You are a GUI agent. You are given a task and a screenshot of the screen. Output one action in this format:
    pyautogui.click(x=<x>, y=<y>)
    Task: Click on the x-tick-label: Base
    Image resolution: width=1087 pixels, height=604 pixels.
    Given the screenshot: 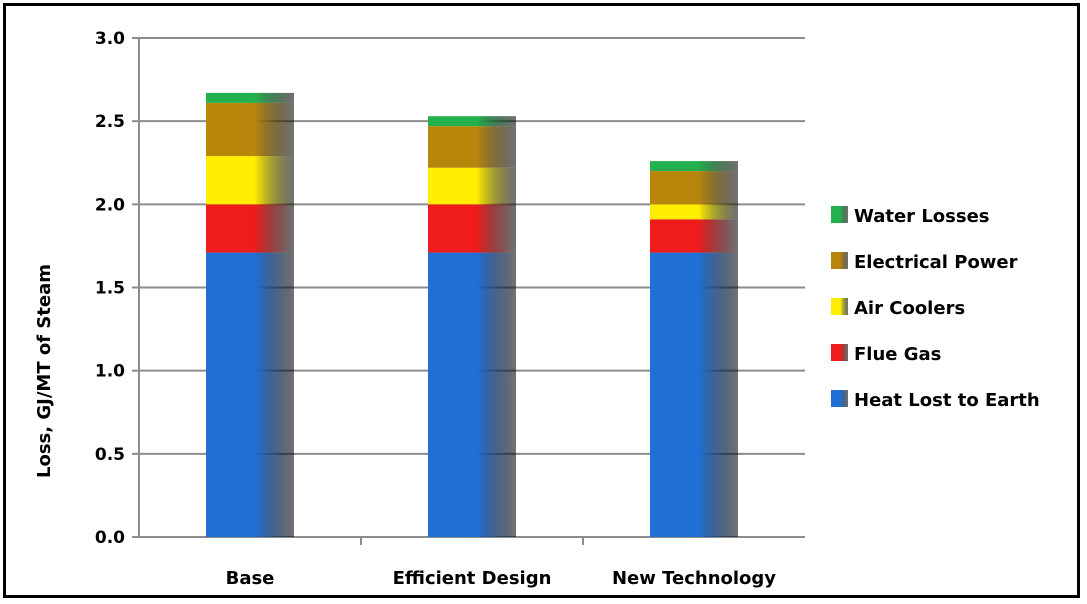 What is the action you would take?
    pyautogui.click(x=250, y=578)
    